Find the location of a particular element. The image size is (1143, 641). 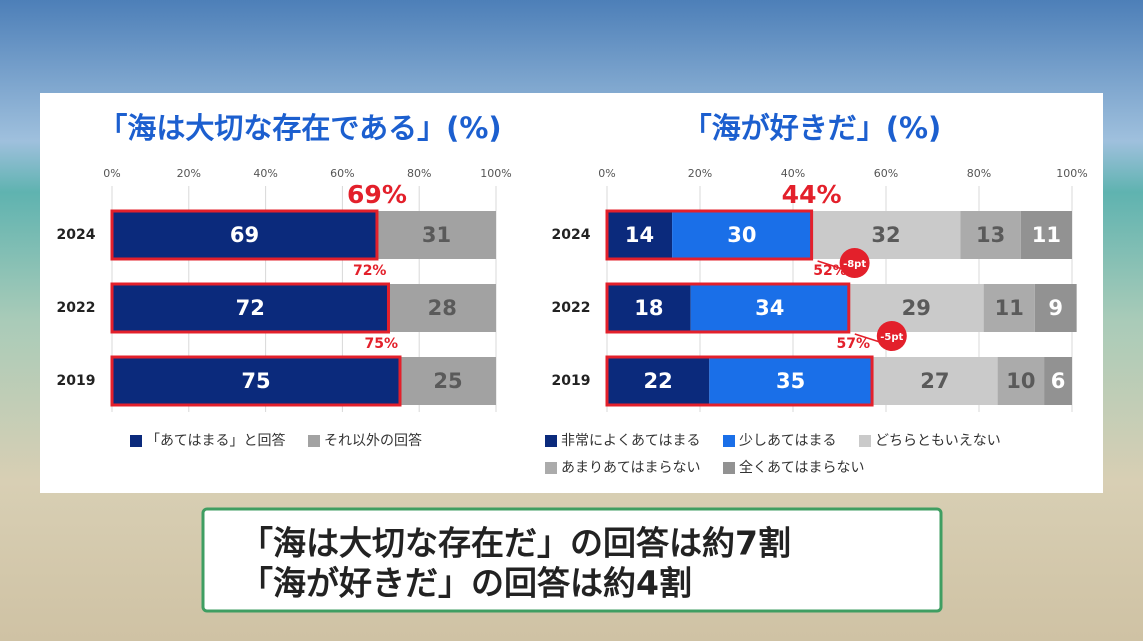

data-label: 72 is located at coordinates (250, 308).